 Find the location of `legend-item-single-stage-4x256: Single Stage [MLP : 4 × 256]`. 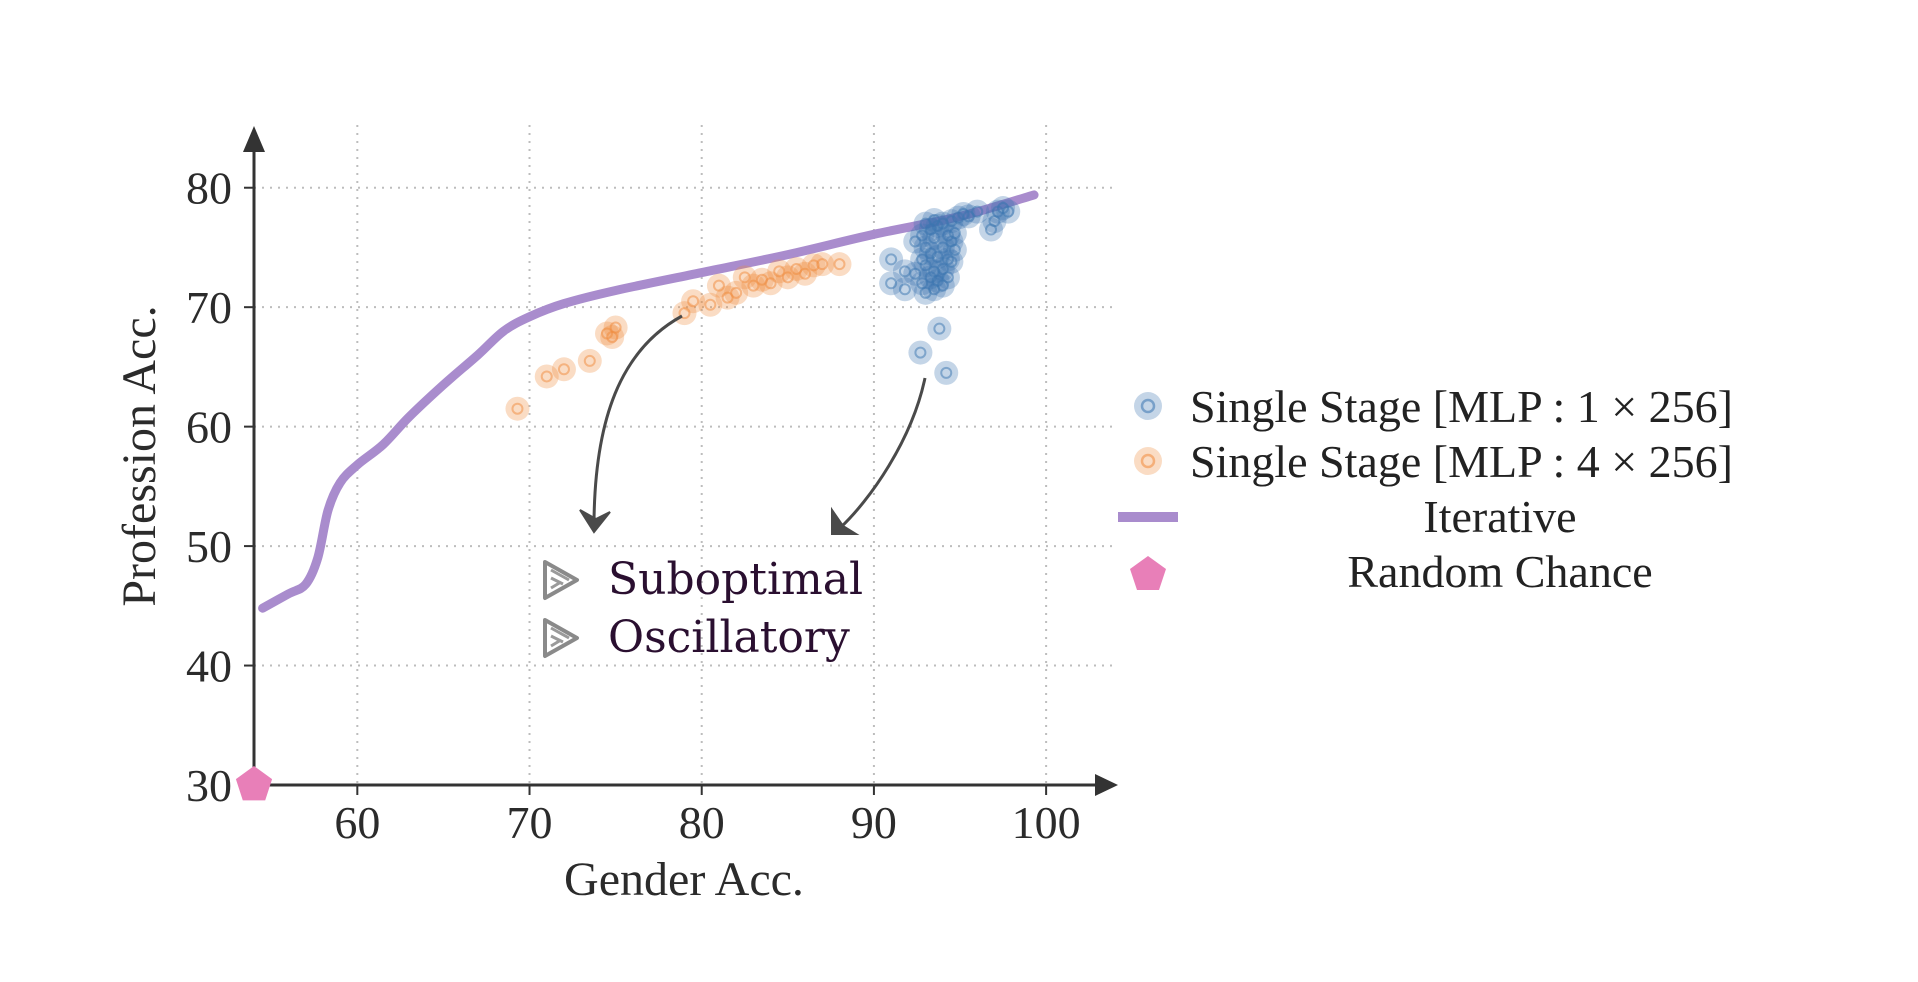

legend-item-single-stage-4x256: Single Stage [MLP : 4 × 256] is located at coordinates (1433, 461).